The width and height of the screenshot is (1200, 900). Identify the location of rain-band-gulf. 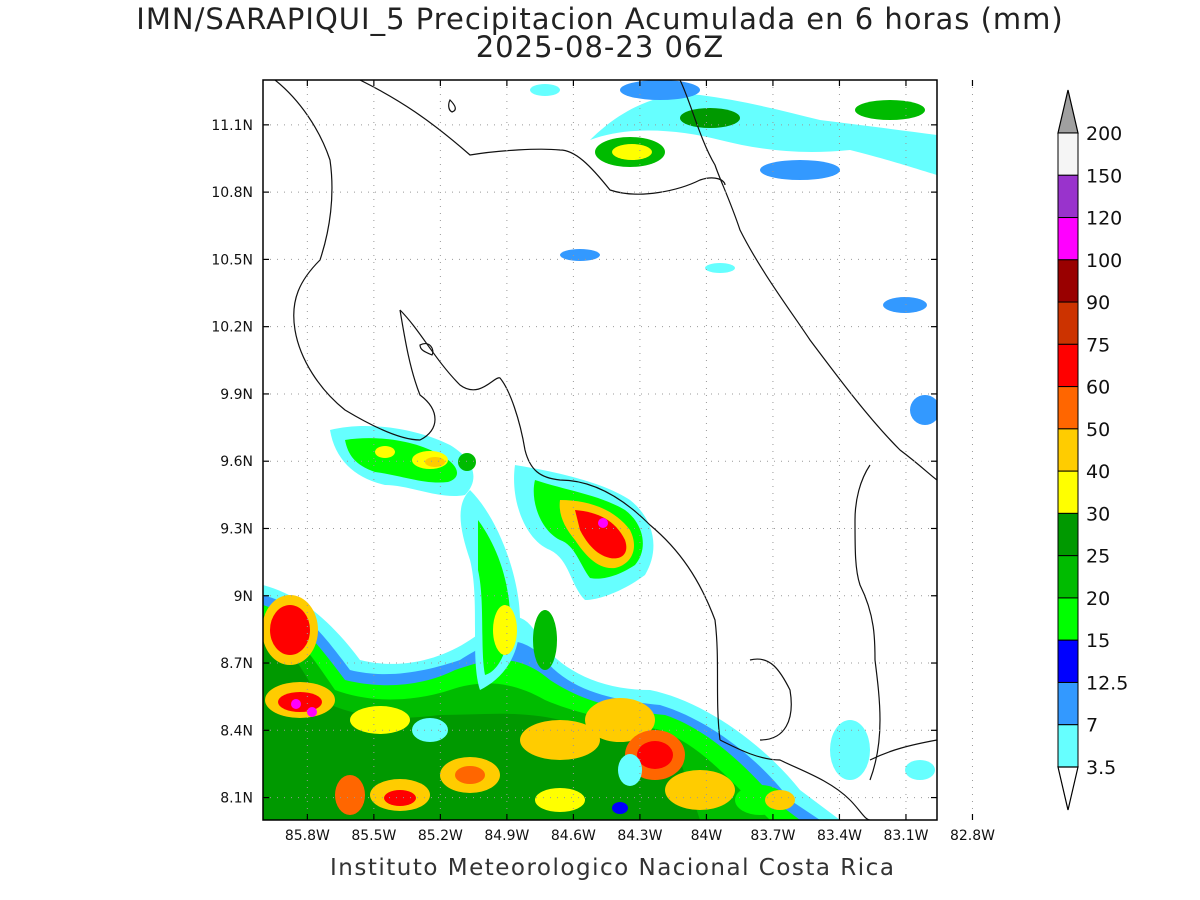
(403, 461).